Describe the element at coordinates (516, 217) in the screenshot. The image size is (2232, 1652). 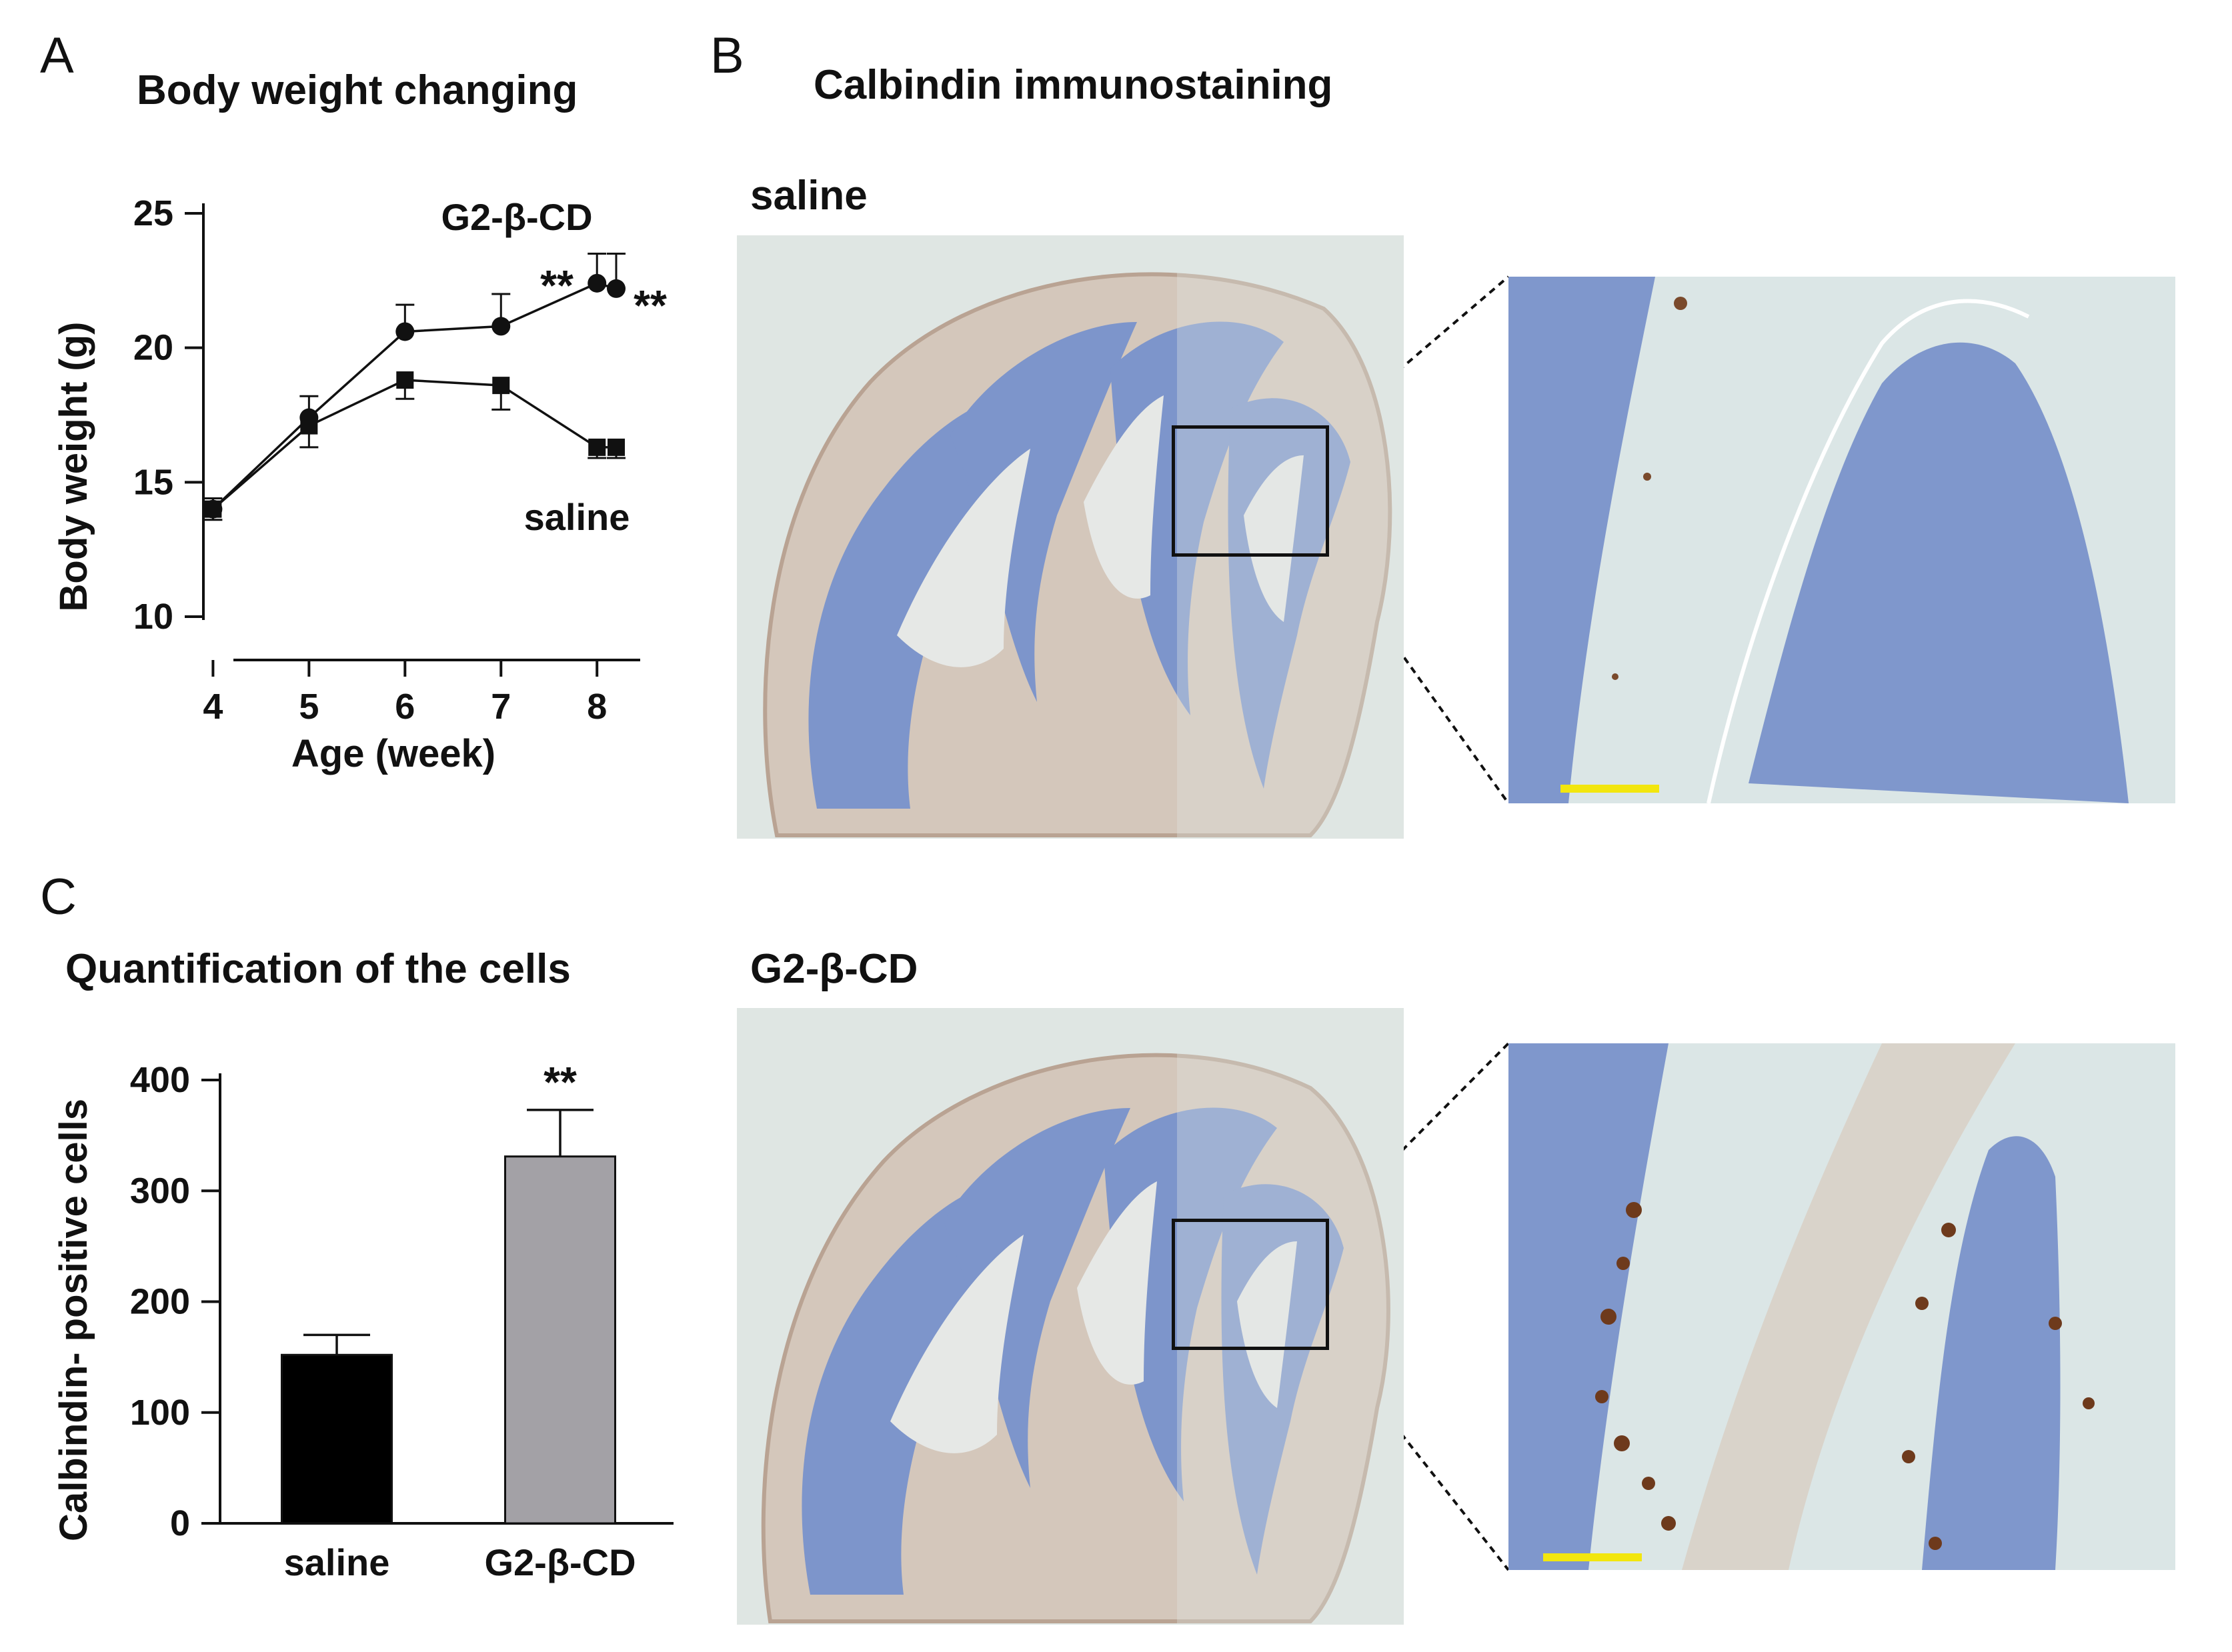
I see `series-label: G2-β-CD` at that location.